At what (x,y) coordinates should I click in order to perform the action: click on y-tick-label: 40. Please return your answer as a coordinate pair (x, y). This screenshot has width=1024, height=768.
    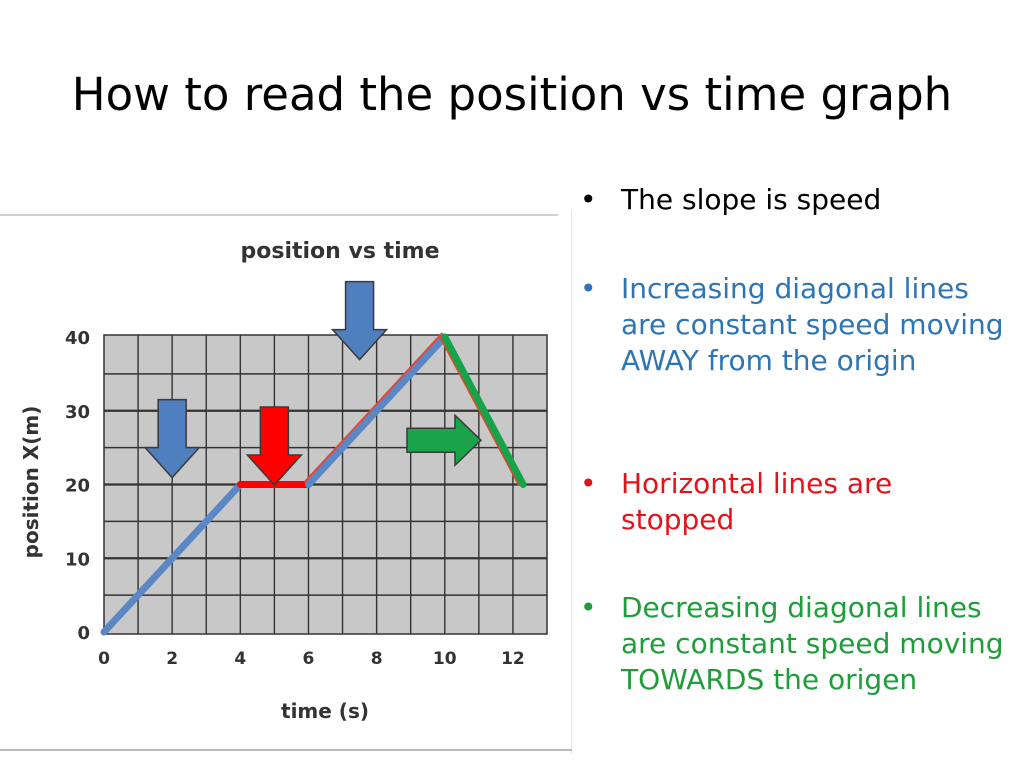
    Looking at the image, I should click on (77, 338).